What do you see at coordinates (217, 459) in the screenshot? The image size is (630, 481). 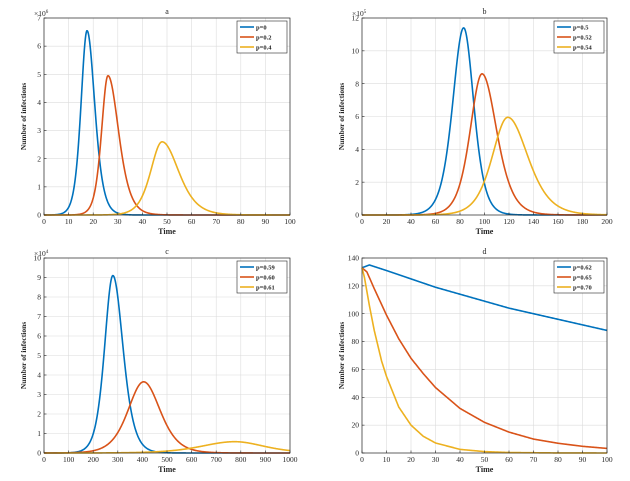 I see `x-tick-label: 700` at bounding box center [217, 459].